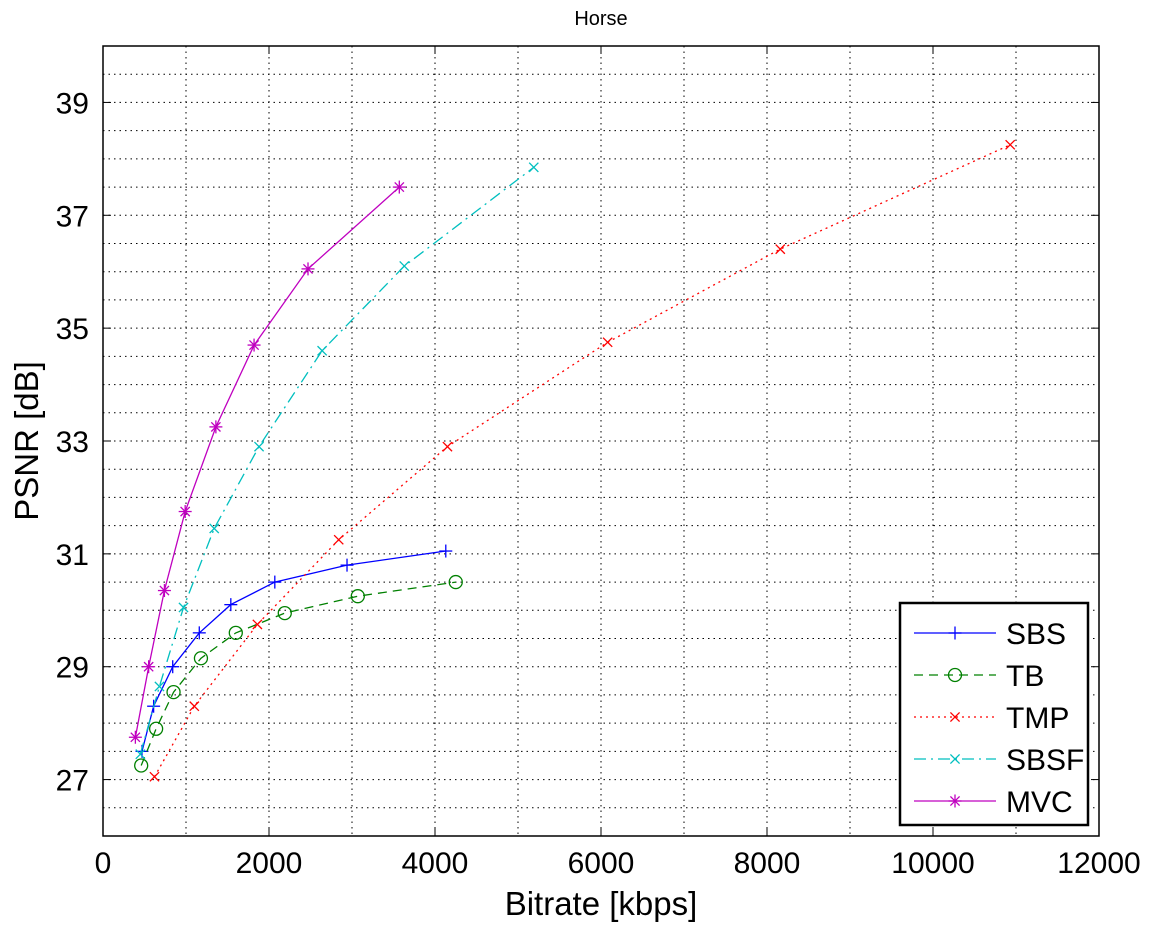 This screenshot has height=930, width=1157. Describe the element at coordinates (991, 718) in the screenshot. I see `legend-entry-tmp: TMP` at that location.